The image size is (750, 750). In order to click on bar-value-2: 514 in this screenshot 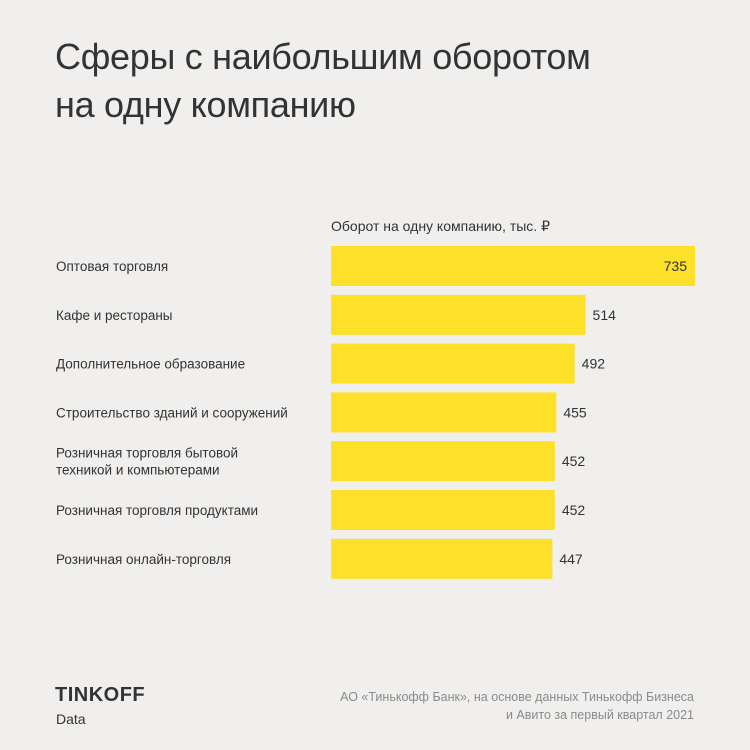, I will do `click(605, 315)`.